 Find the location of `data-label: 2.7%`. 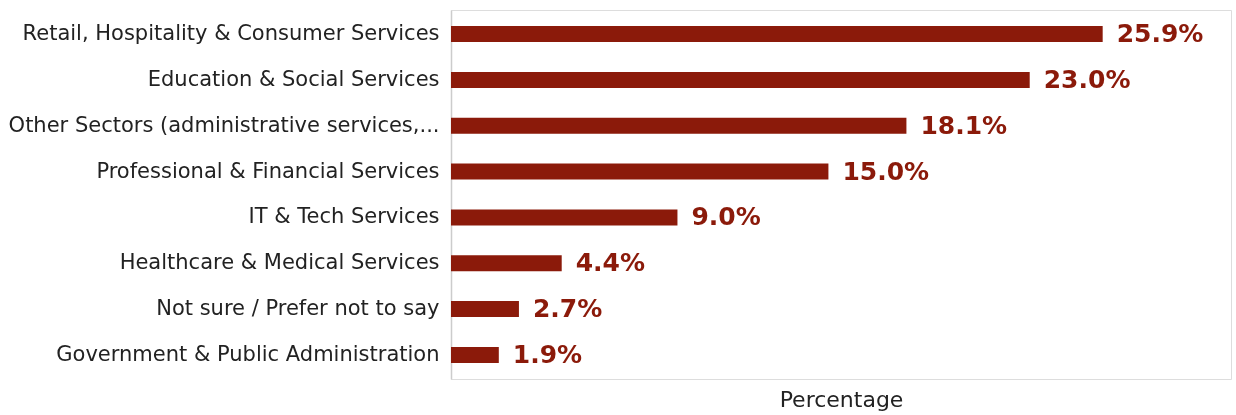

data-label: 2.7% is located at coordinates (567, 309).